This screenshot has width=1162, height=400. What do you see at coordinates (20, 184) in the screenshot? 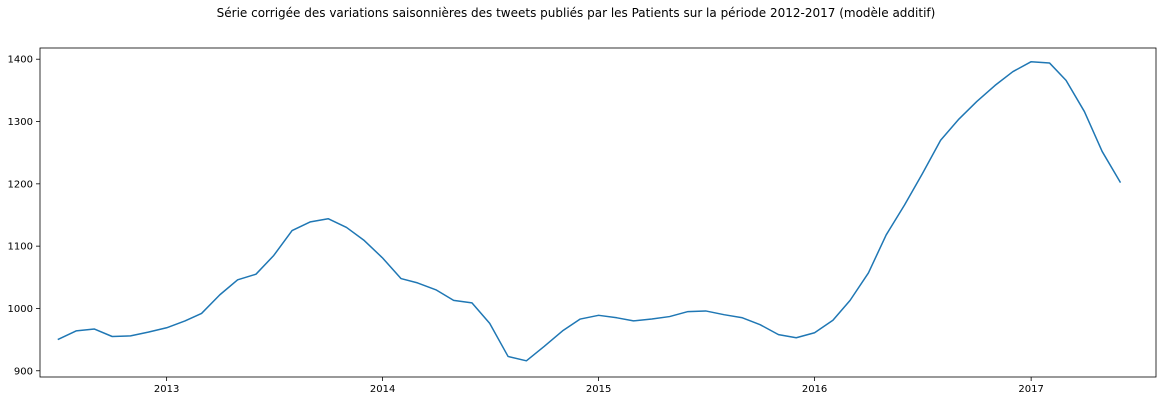
I see `y-tick-label: 1200` at bounding box center [20, 184].